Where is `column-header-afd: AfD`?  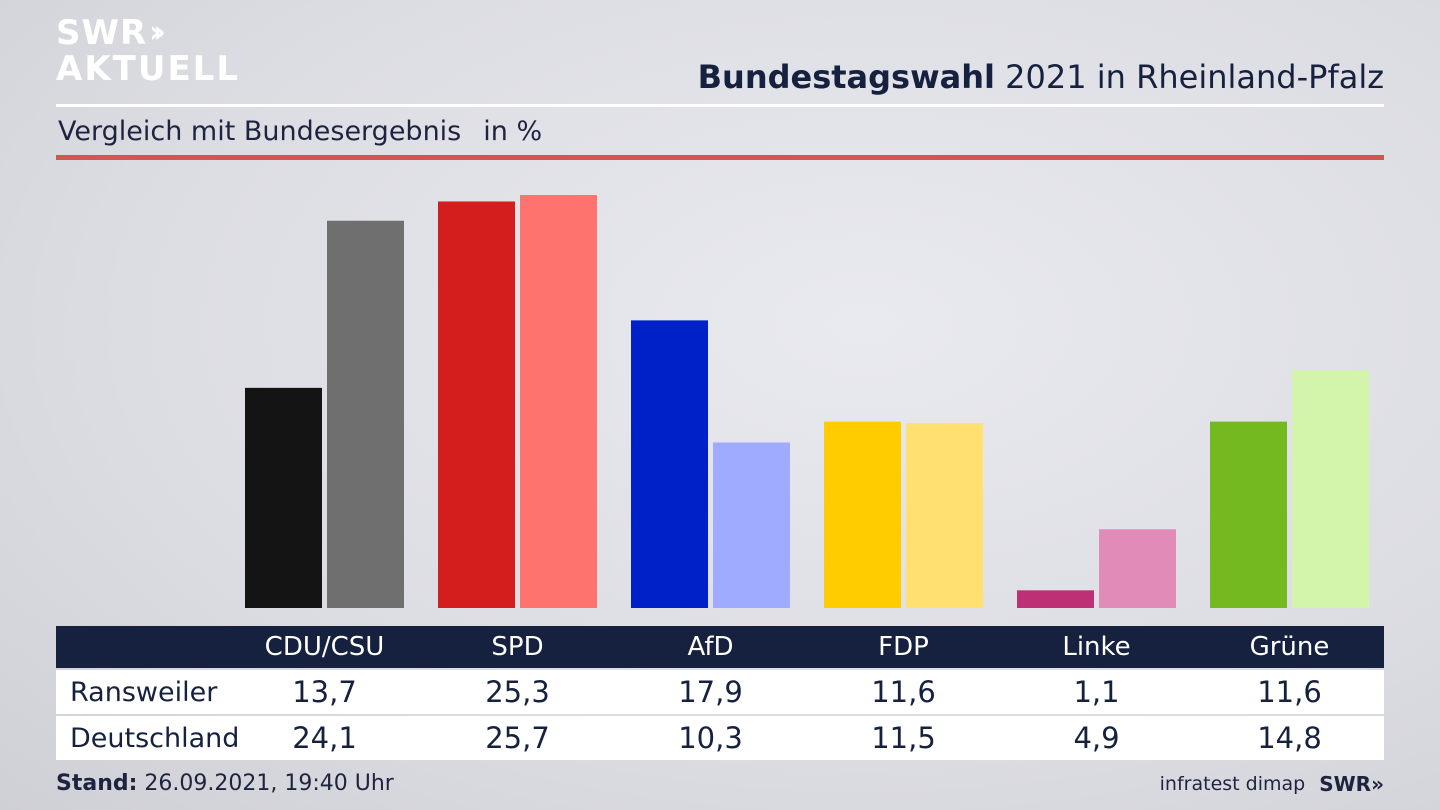 column-header-afd: AfD is located at coordinates (710, 647).